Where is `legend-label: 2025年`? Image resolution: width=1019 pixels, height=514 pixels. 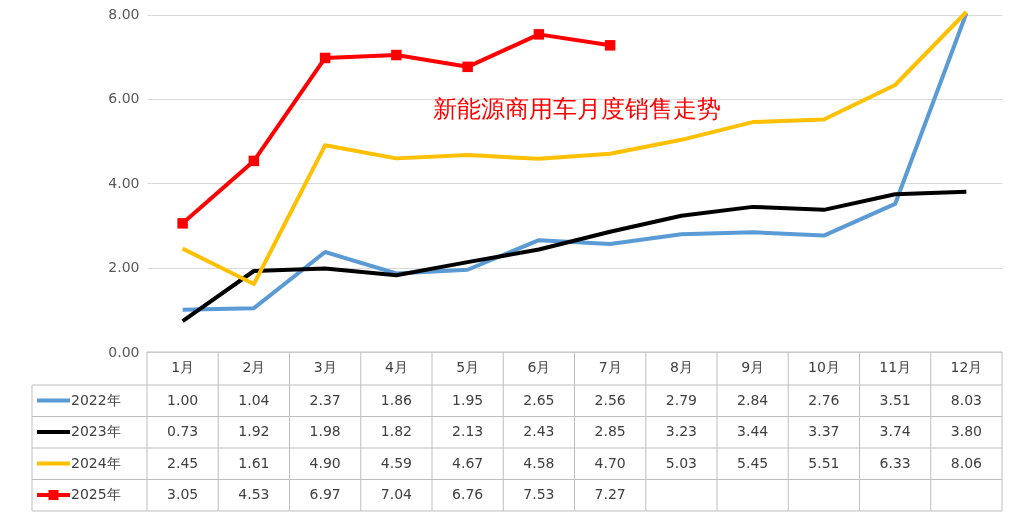 legend-label: 2025年 is located at coordinates (96, 494).